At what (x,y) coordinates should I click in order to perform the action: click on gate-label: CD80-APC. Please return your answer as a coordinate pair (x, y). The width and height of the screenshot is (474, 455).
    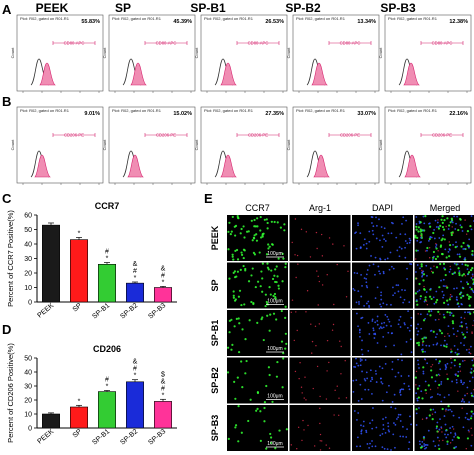
    Looking at the image, I should click on (258, 43).